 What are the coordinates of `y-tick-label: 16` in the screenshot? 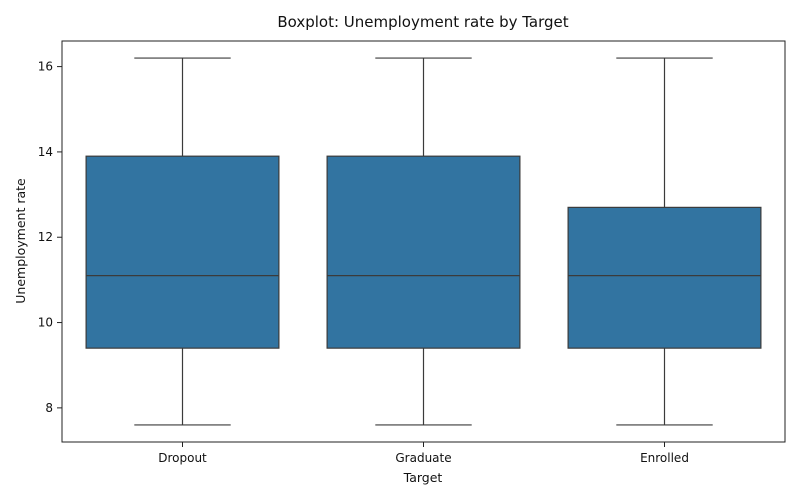 It's located at (45, 67).